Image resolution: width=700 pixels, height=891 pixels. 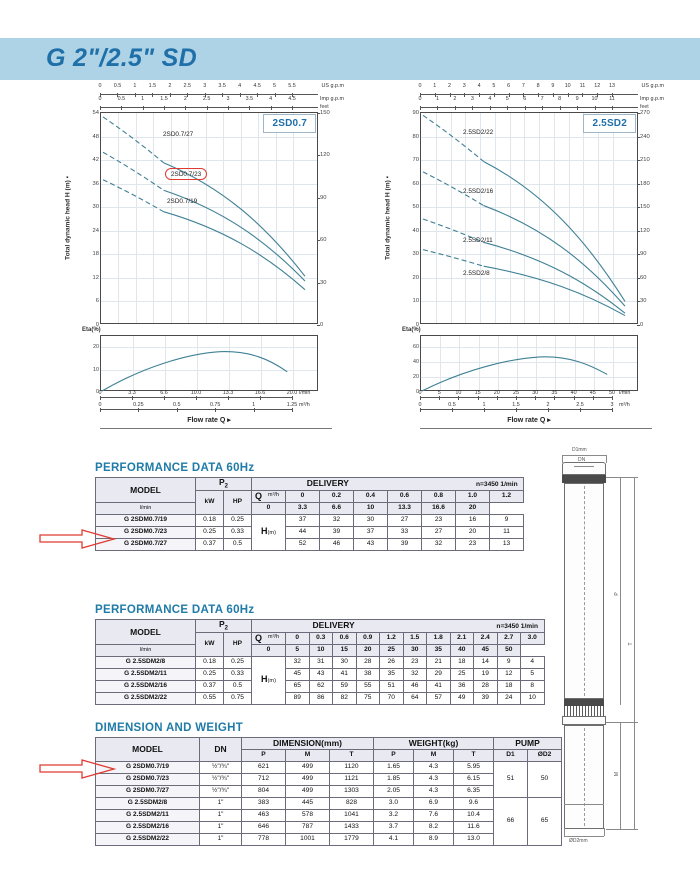 What do you see at coordinates (336, 532) in the screenshot?
I see `cell-head: 39` at bounding box center [336, 532].